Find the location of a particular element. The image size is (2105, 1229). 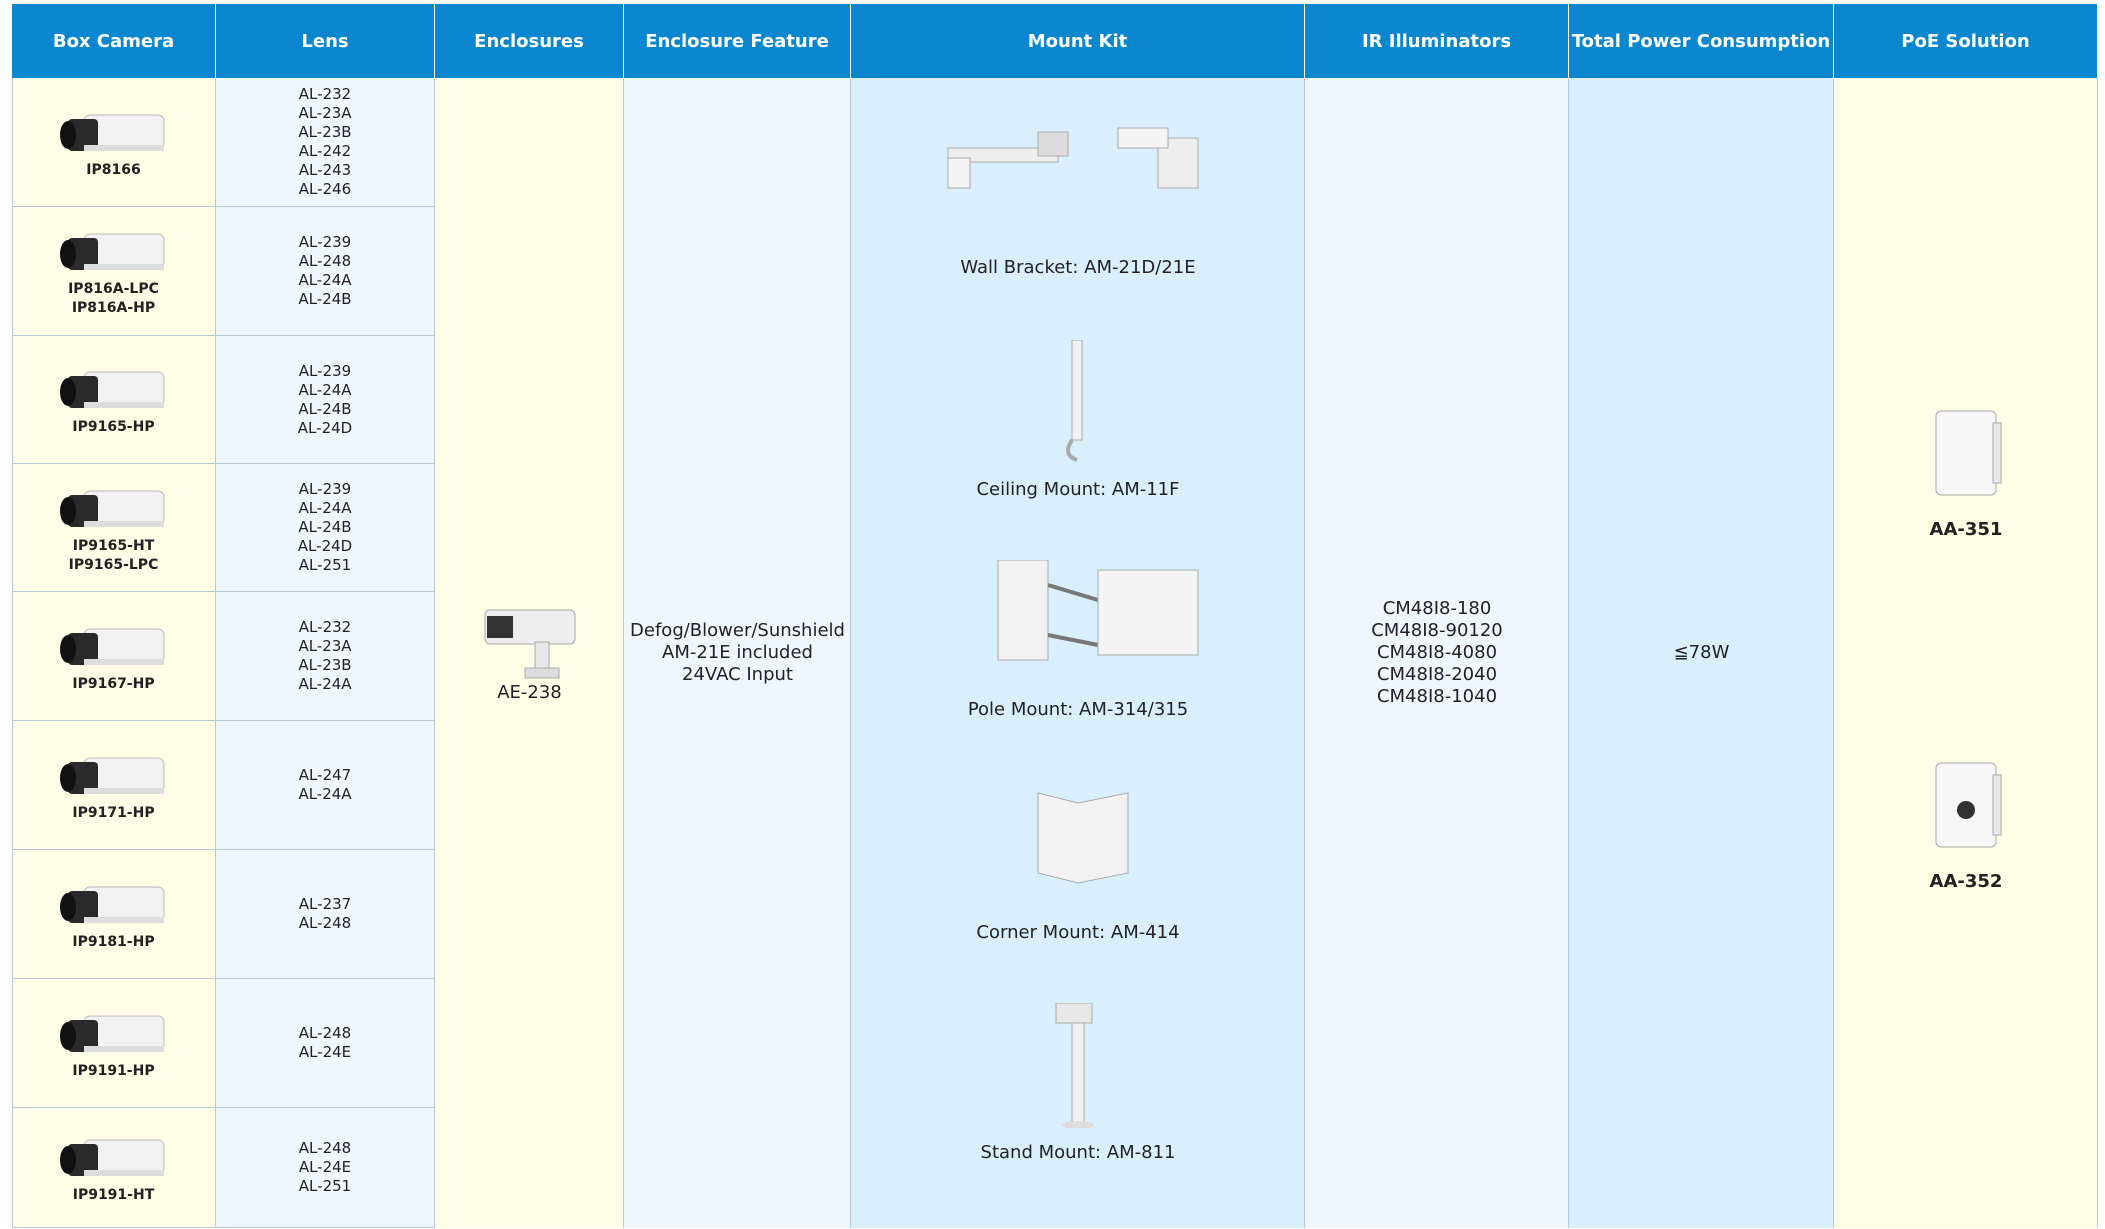

camera-name: IP9165-HP is located at coordinates (113, 427).